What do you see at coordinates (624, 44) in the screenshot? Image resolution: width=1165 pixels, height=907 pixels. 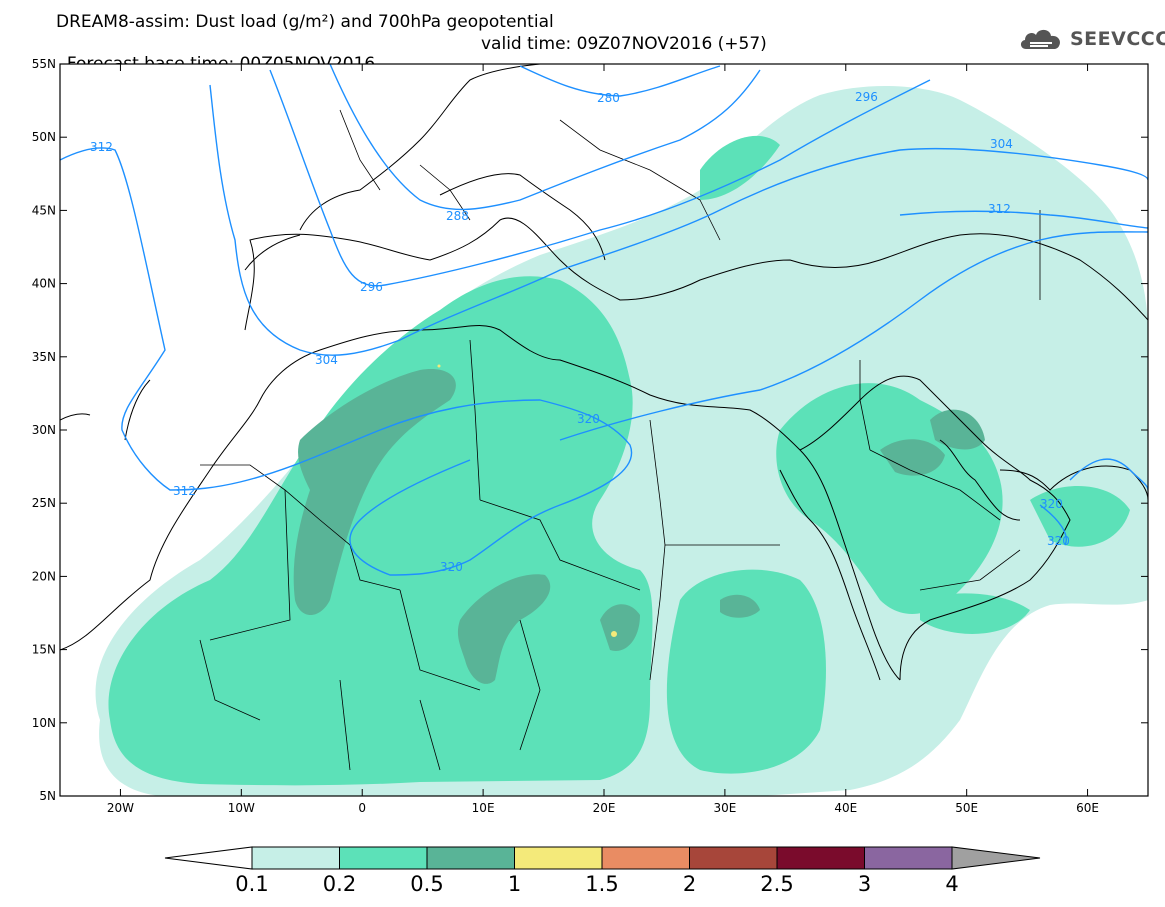 I see `valid-time: valid time: 09Z07NOV2016 (+57)` at bounding box center [624, 44].